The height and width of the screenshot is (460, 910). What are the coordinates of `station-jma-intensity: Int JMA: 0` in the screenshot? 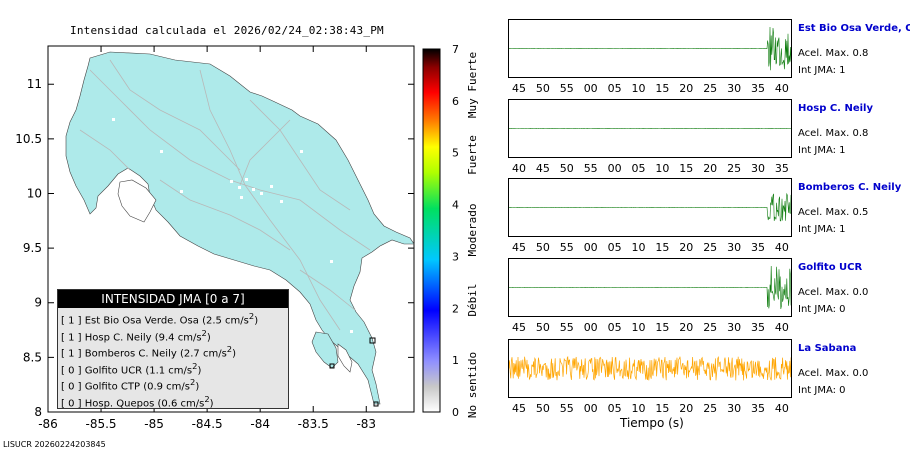 It's located at (822, 390).